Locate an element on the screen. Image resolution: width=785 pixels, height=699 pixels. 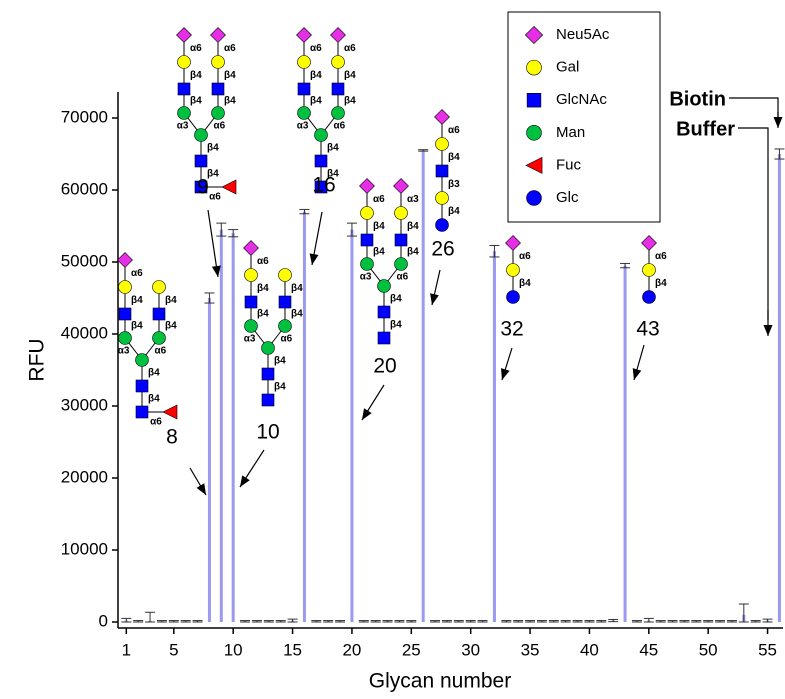
x-tick-label: 30 is located at coordinates (470, 649).